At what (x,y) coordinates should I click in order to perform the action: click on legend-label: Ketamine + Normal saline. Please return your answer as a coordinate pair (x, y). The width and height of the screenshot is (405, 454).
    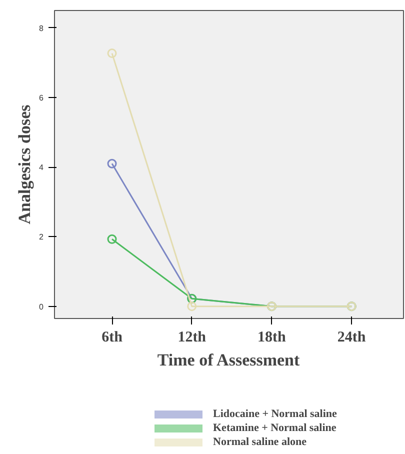
    Looking at the image, I should click on (274, 428).